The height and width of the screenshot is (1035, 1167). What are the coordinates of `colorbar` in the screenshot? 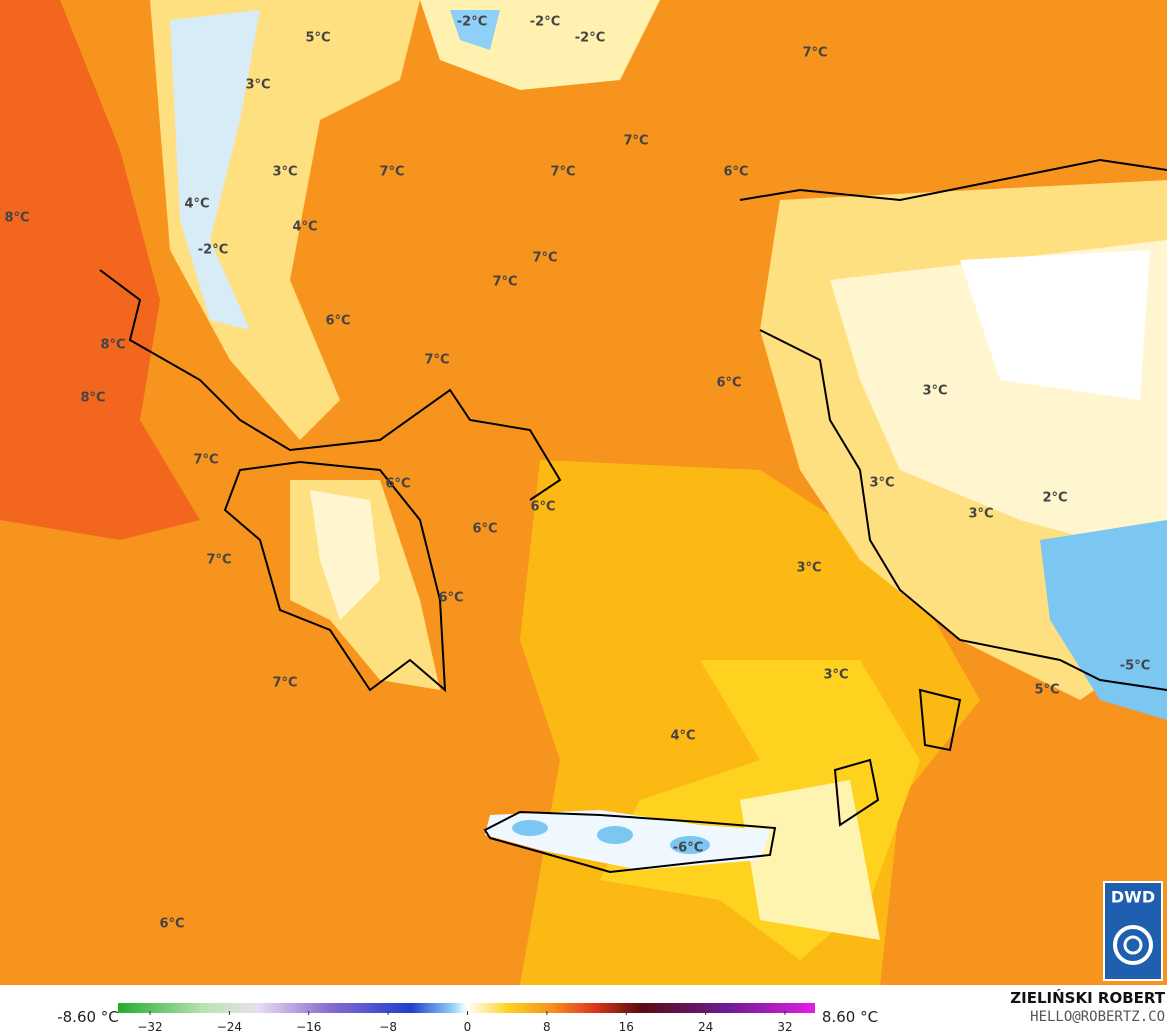 It's located at (466, 1008).